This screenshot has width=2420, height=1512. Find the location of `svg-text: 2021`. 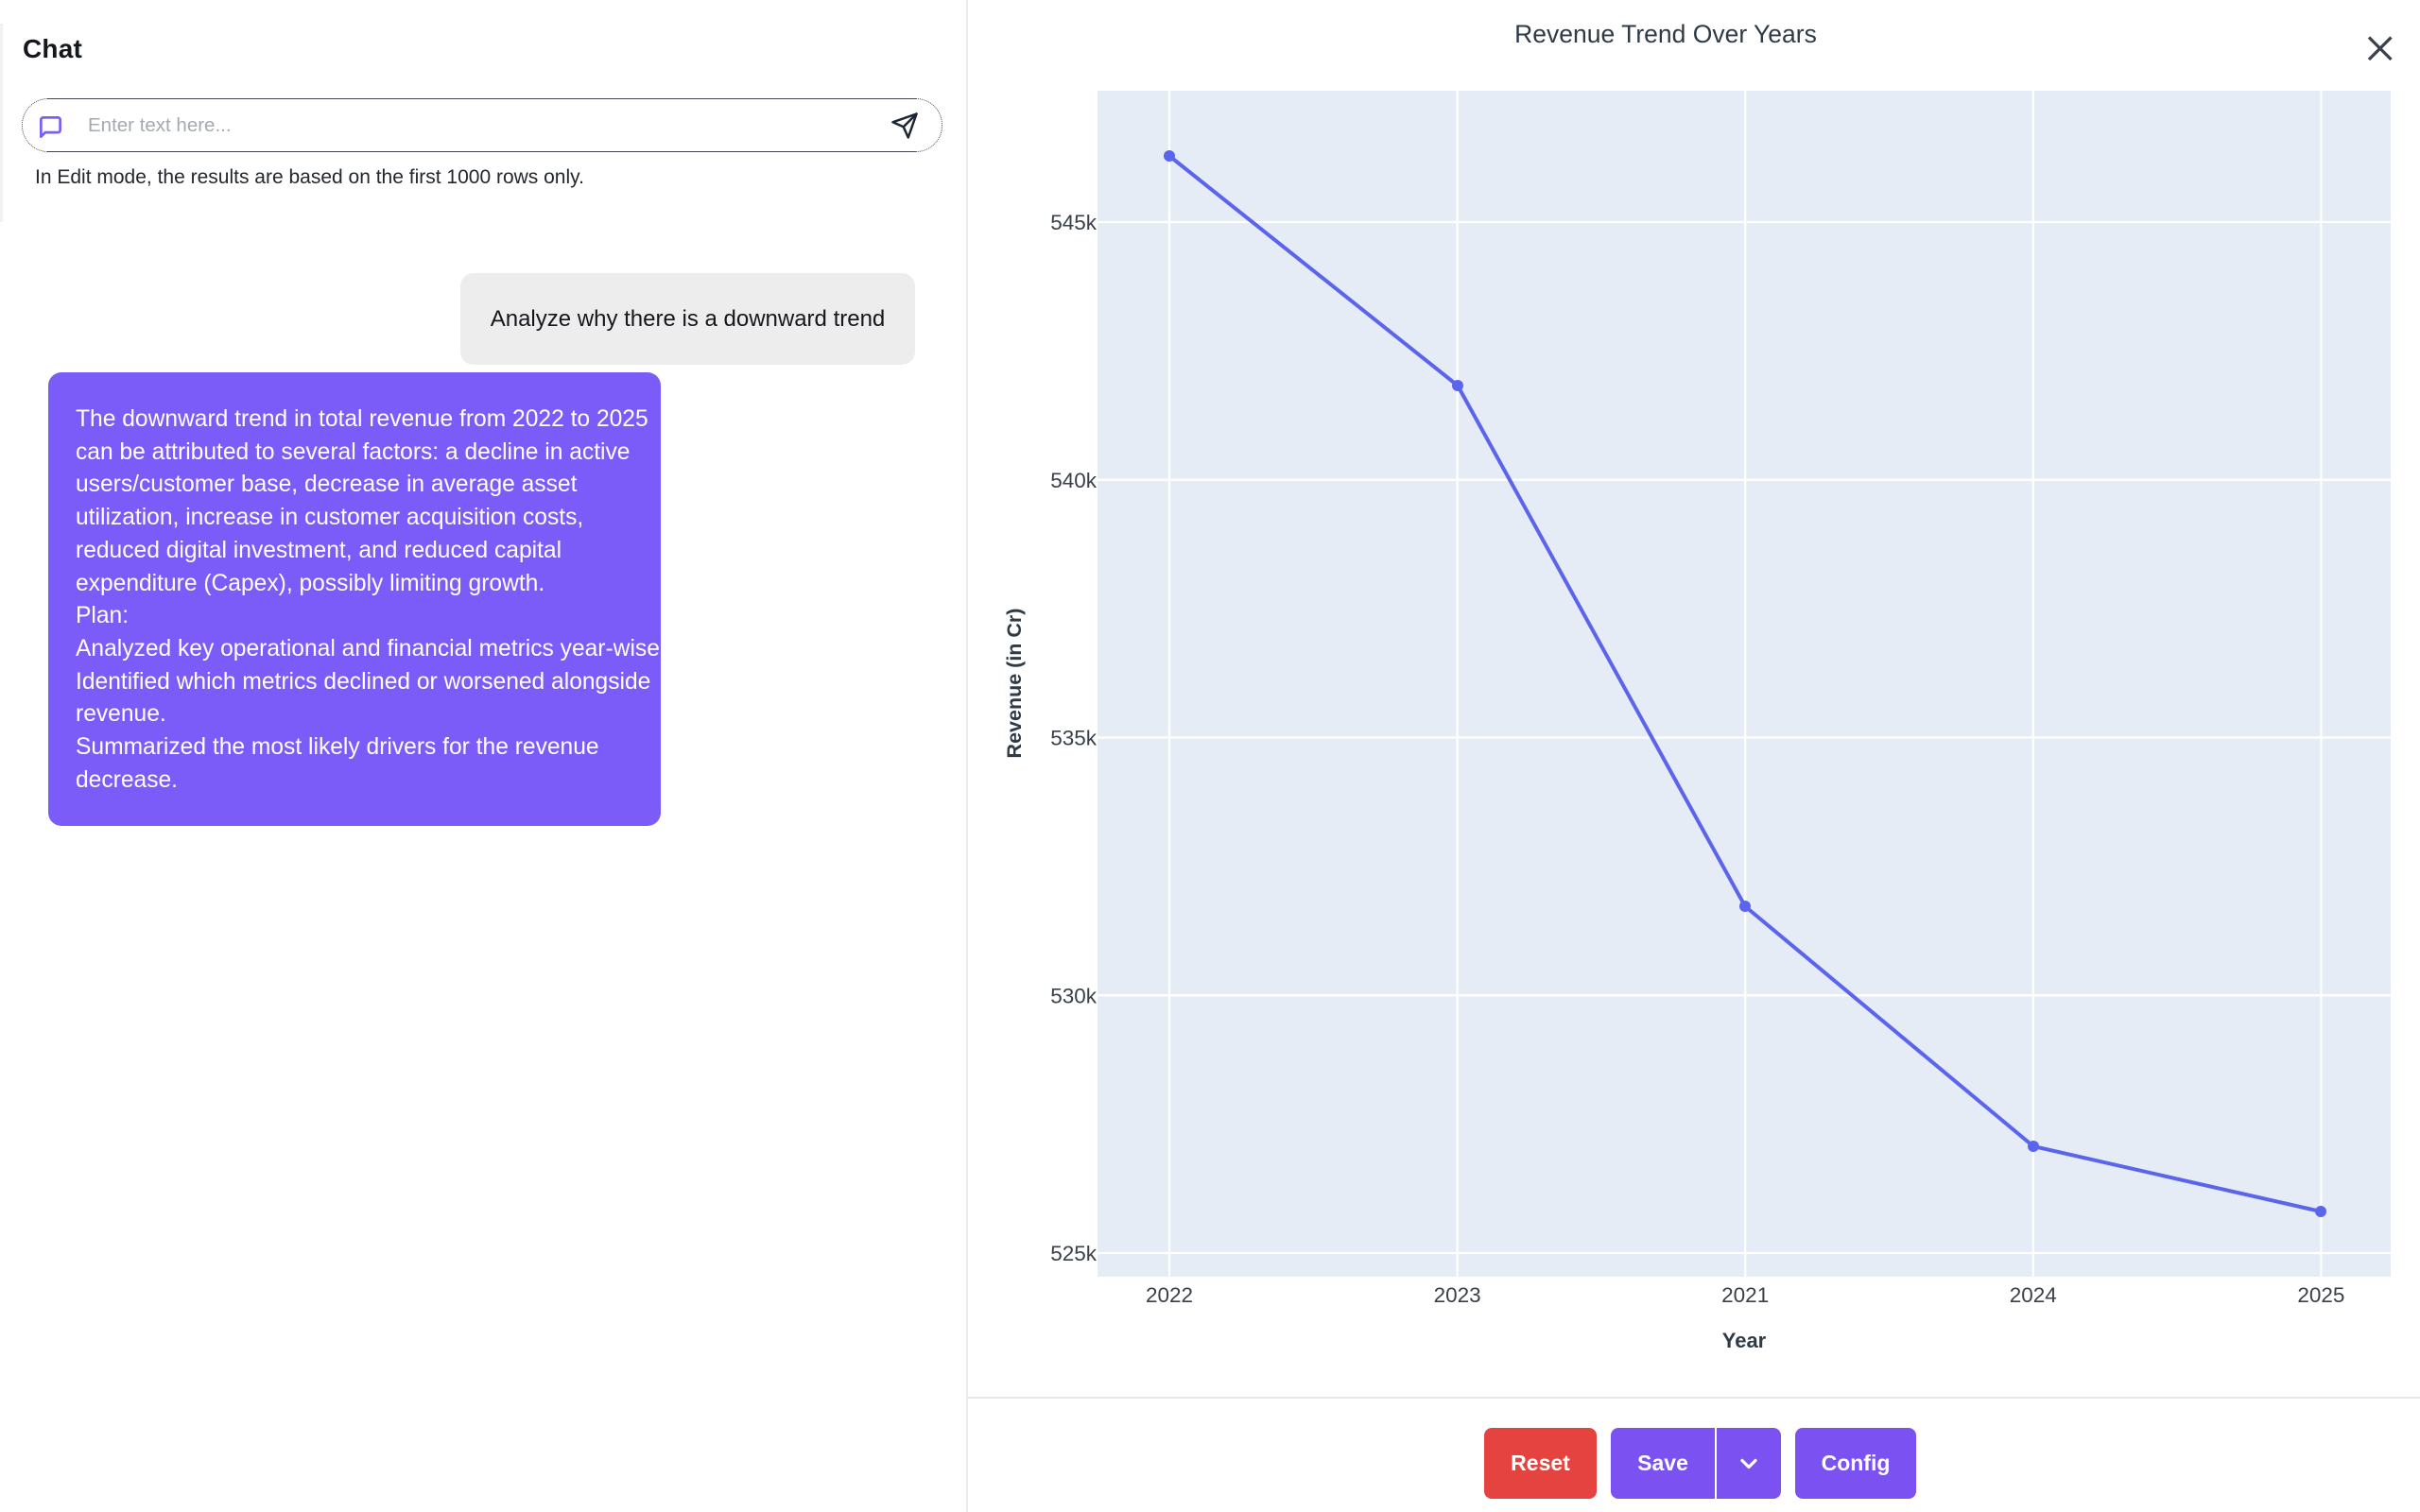

svg-text: 2021 is located at coordinates (1745, 1295).